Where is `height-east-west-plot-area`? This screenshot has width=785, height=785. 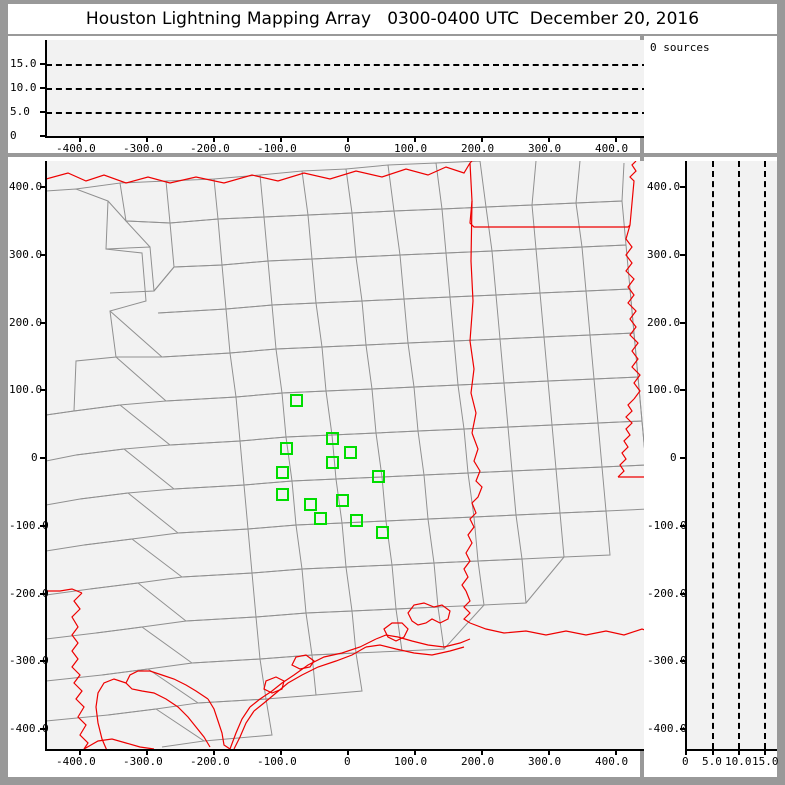 height-east-west-plot-area is located at coordinates (731, 455).